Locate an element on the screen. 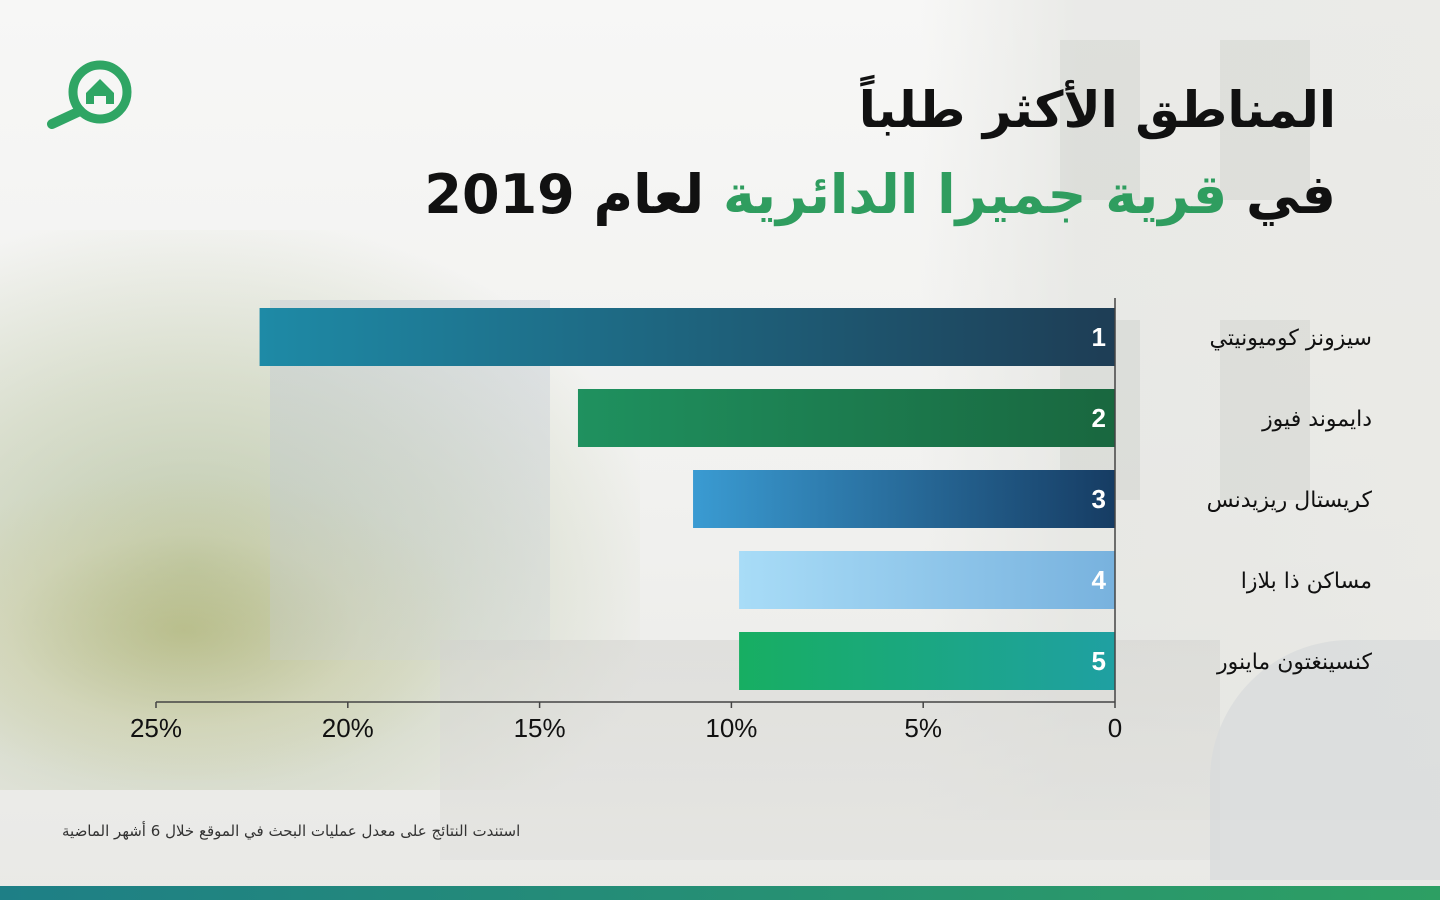 The image size is (1440, 900). title-prefix: في is located at coordinates (1291, 194).